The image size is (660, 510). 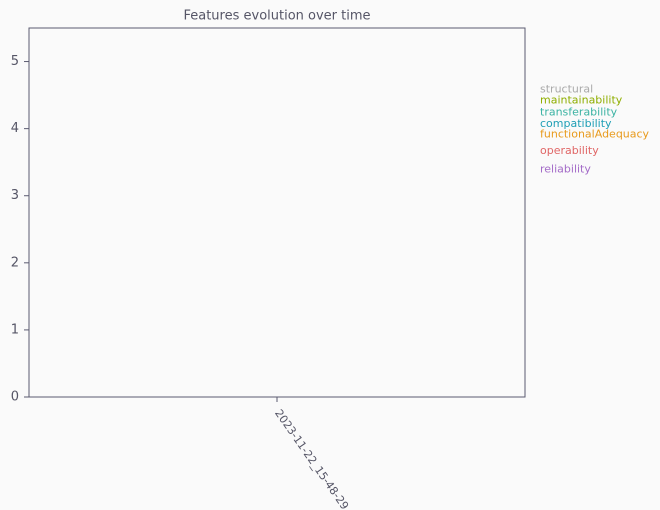 What do you see at coordinates (576, 123) in the screenshot?
I see `series-label: compatibility` at bounding box center [576, 123].